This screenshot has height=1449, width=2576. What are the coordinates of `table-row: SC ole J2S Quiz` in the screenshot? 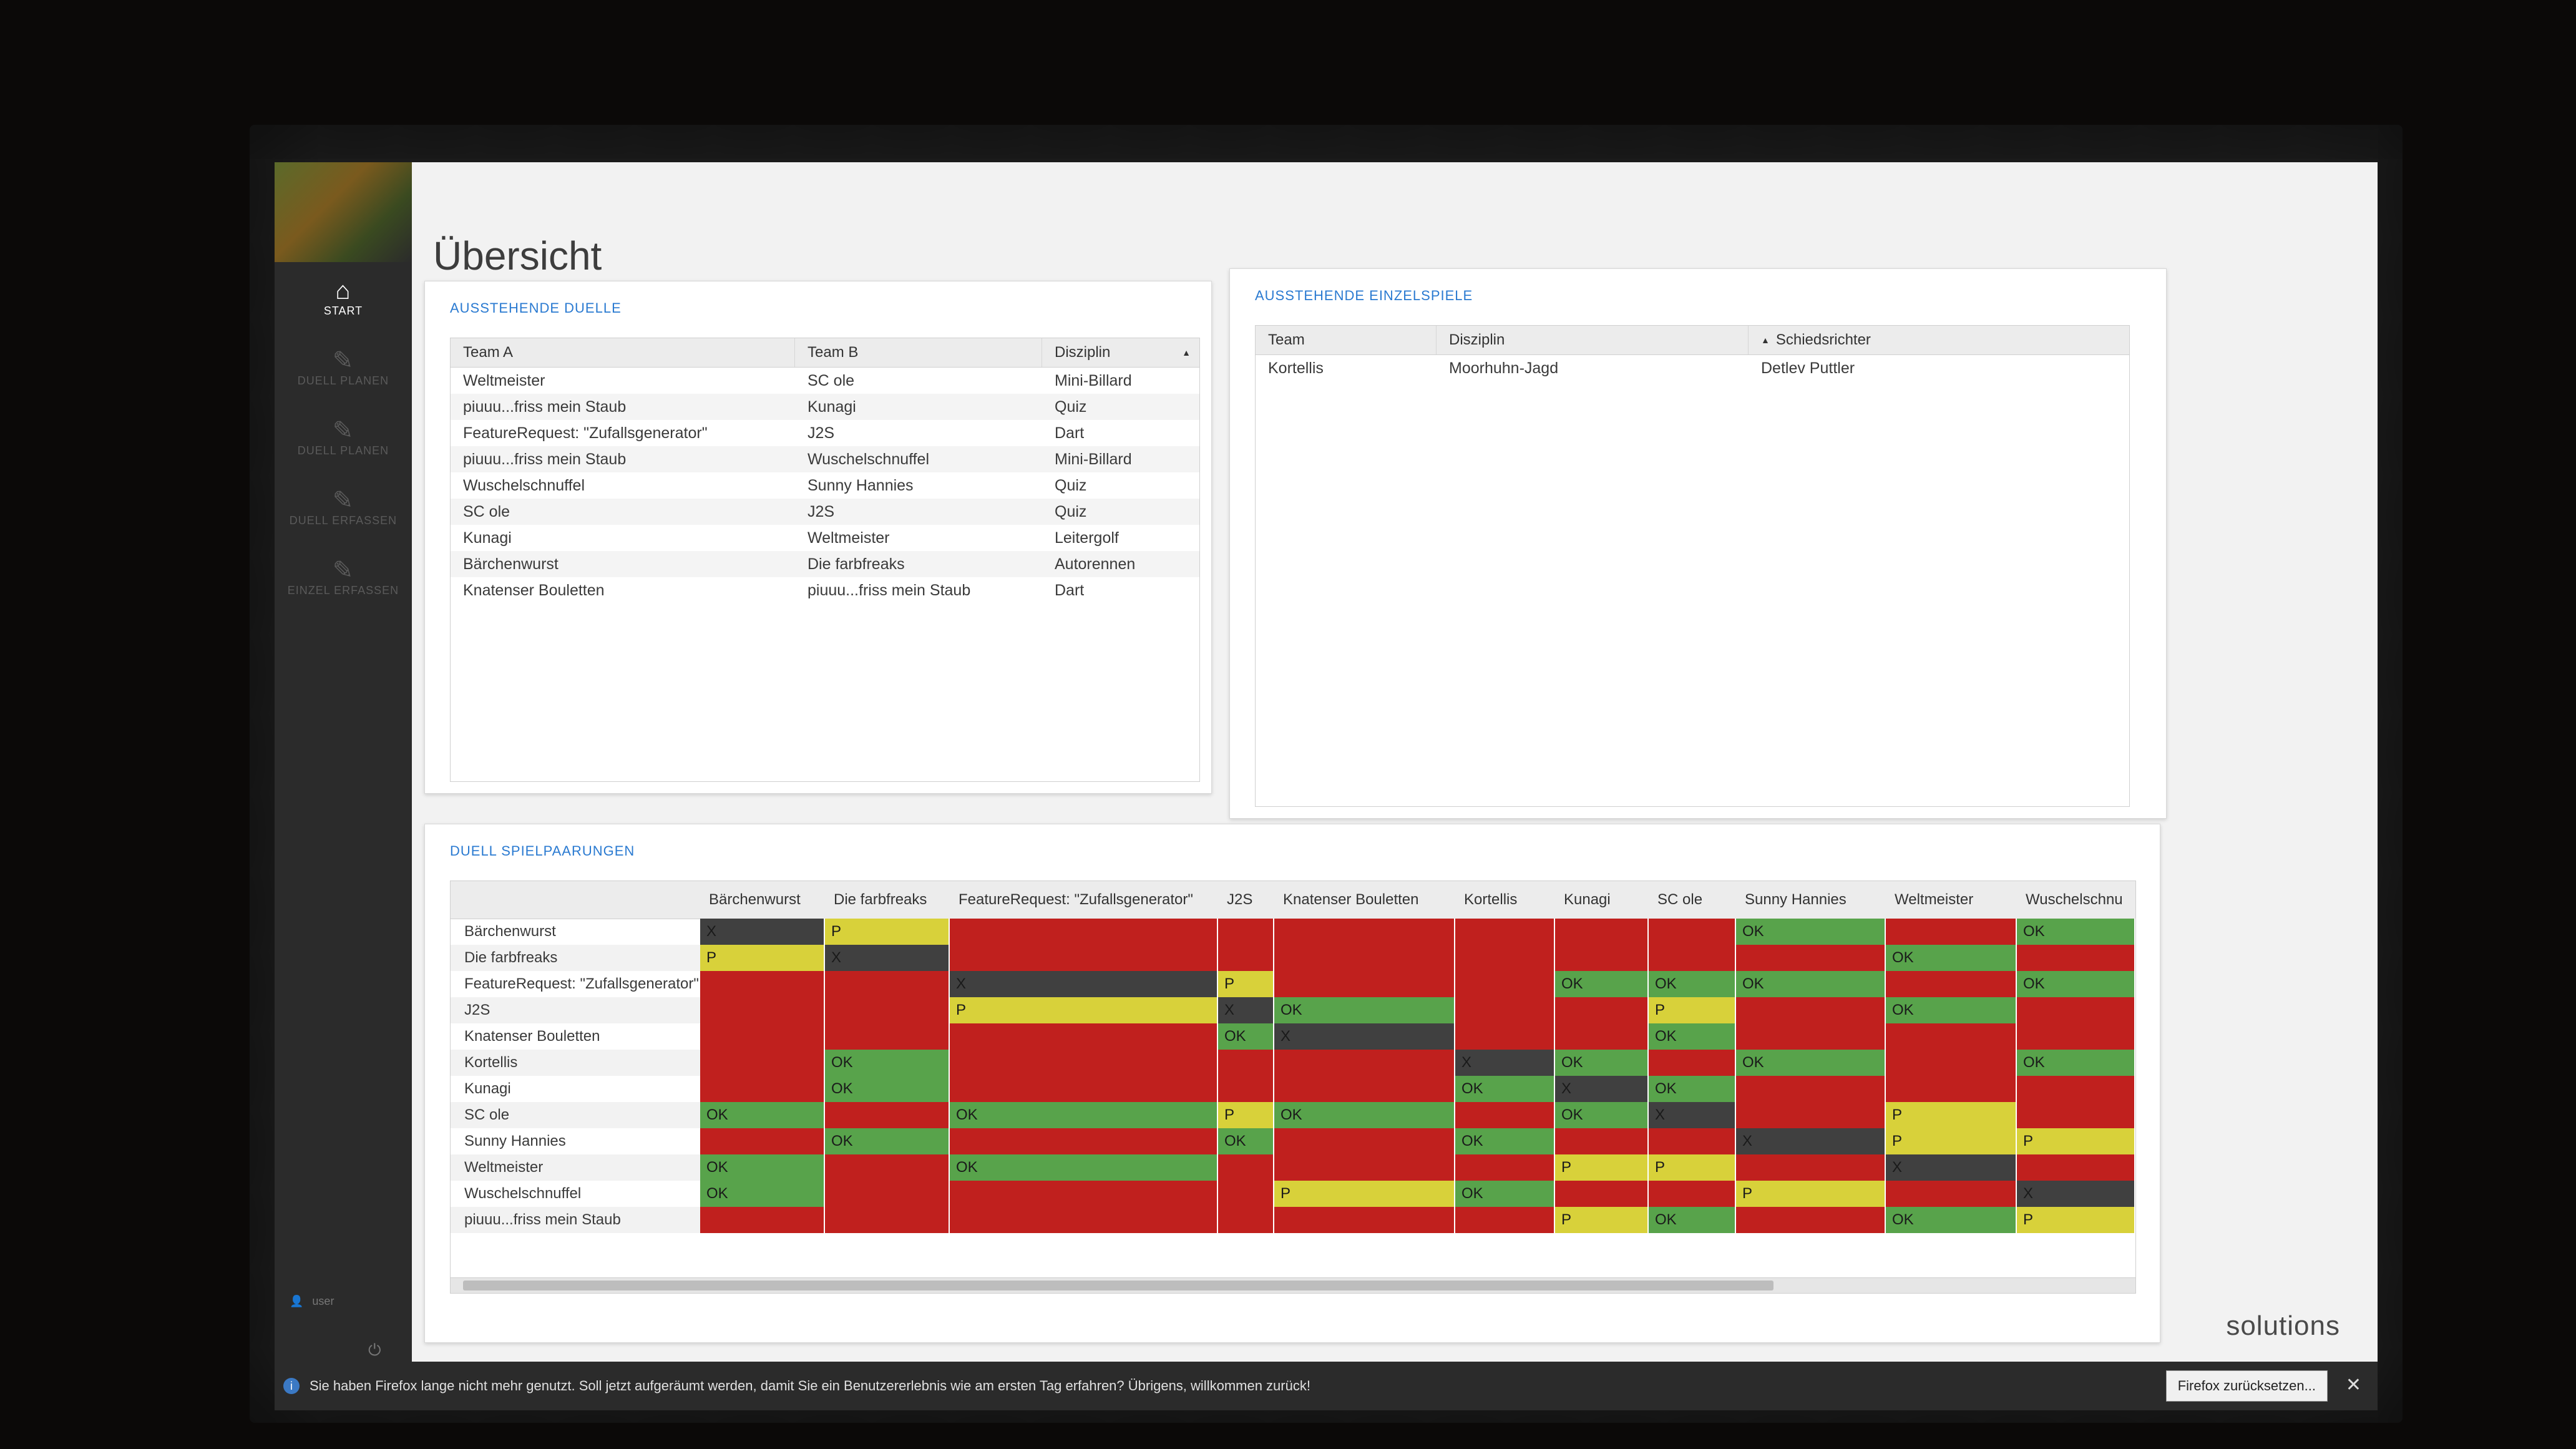 It's located at (825, 512).